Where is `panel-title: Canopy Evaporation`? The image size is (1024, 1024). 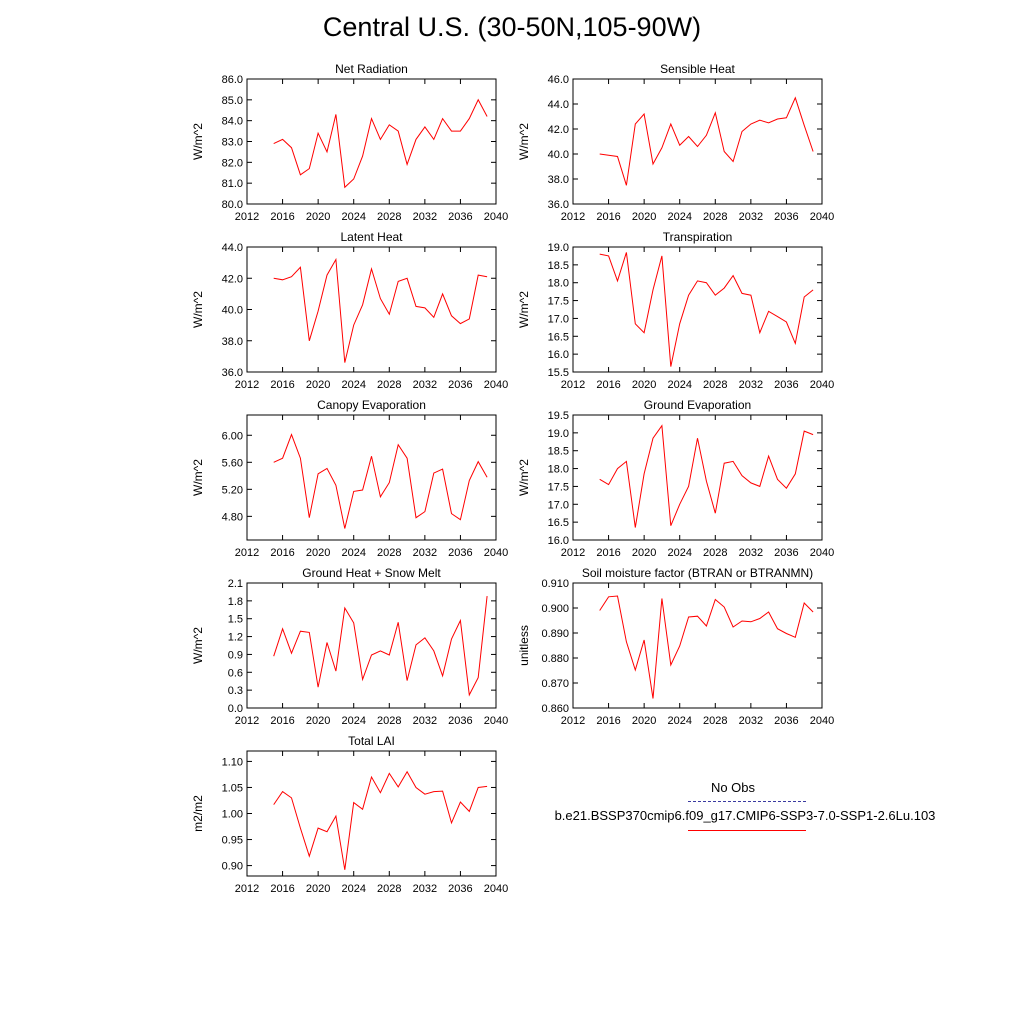
panel-title: Canopy Evaporation is located at coordinates (371, 405).